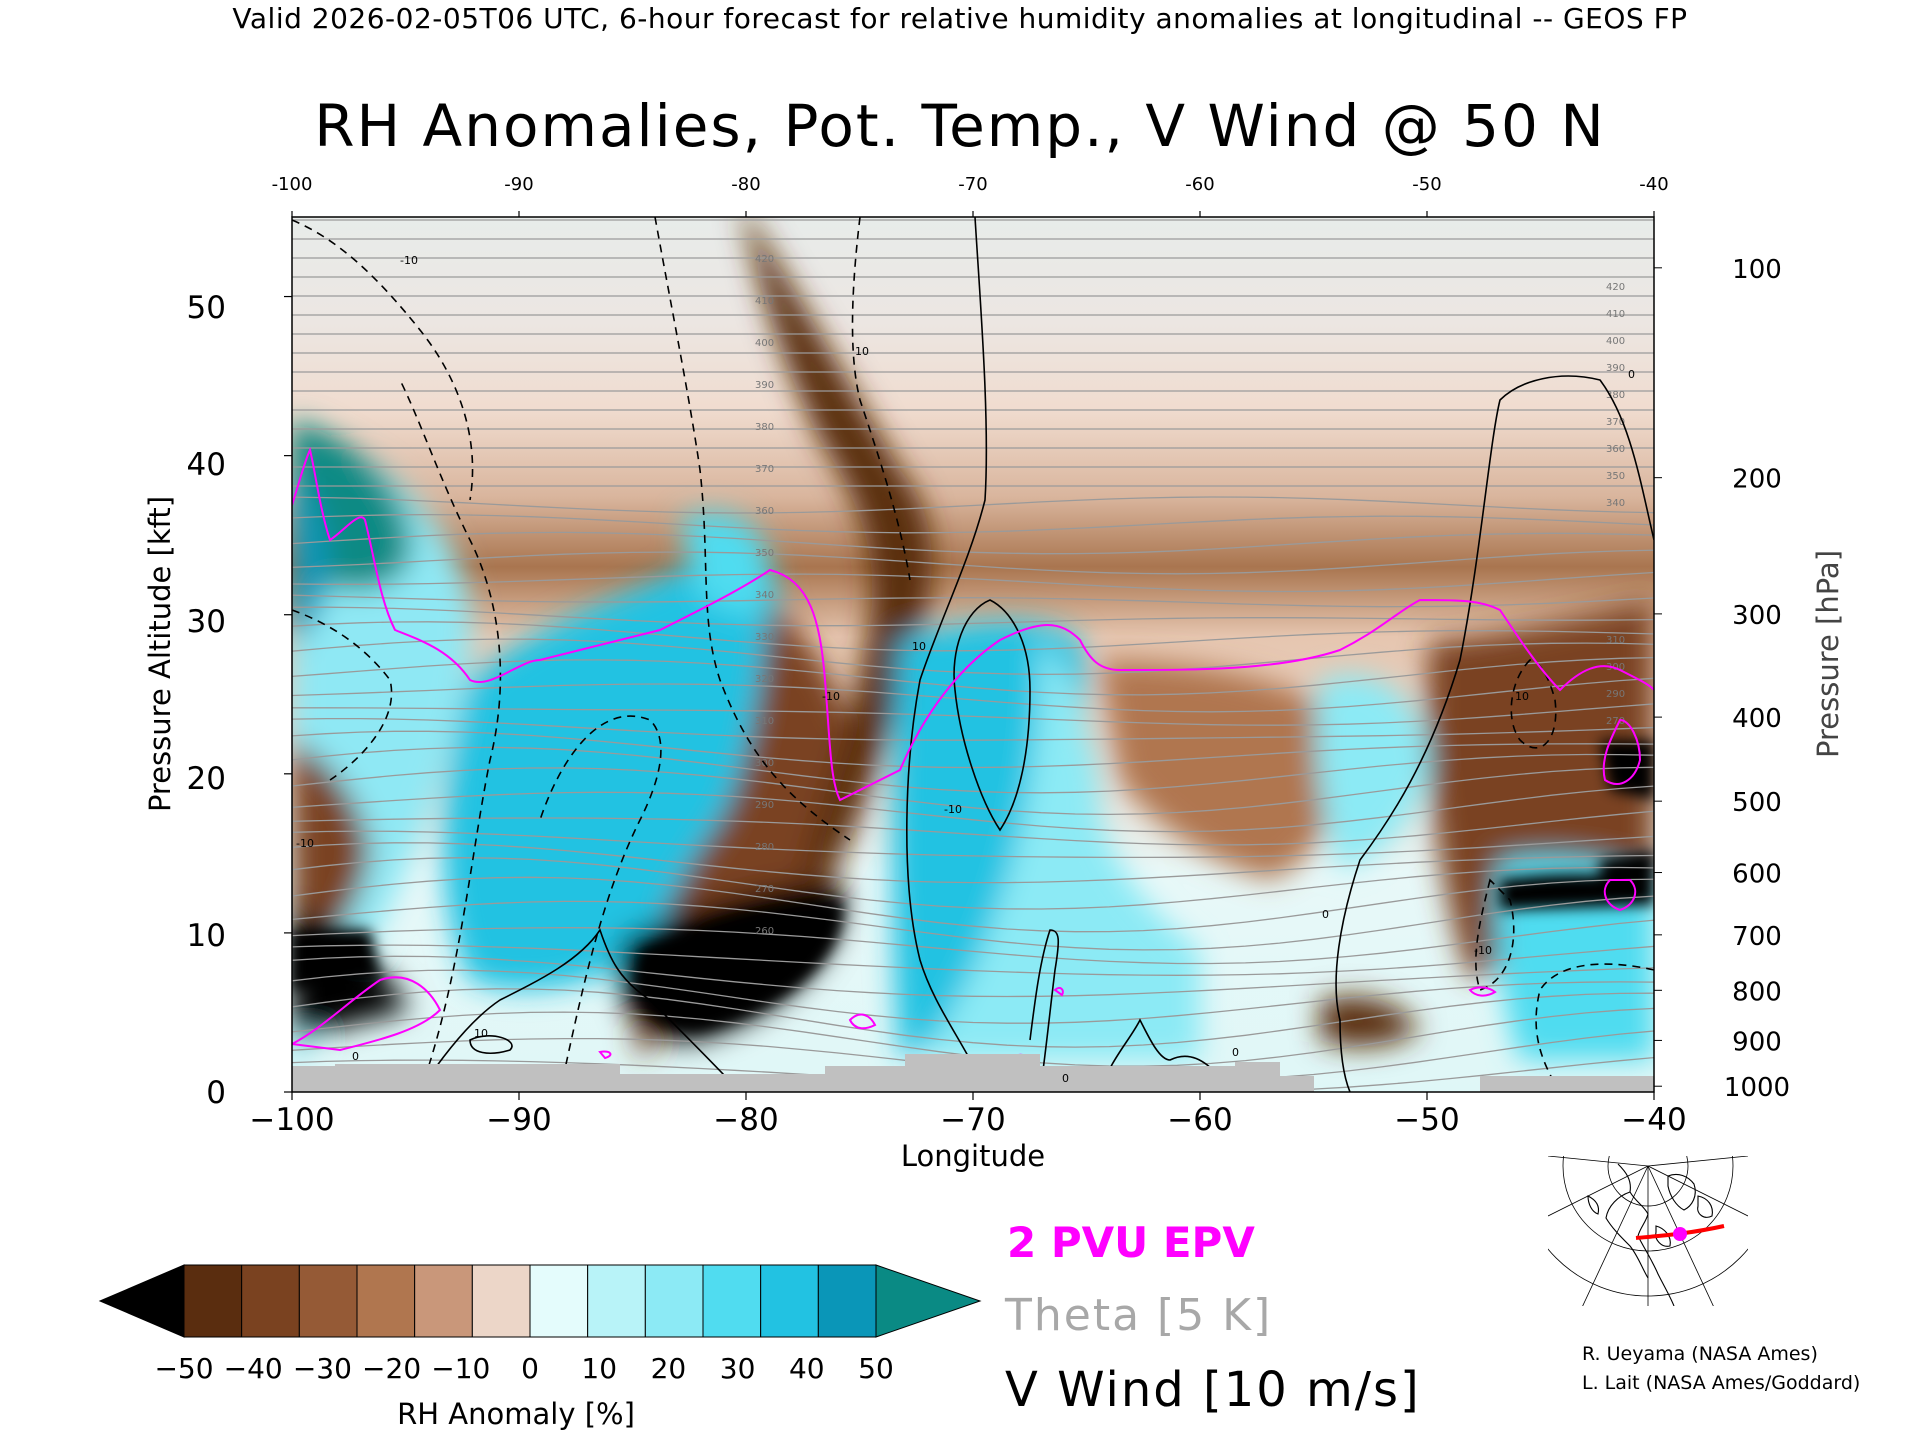  I want to click on top-tick-label: -100, so click(292, 184).